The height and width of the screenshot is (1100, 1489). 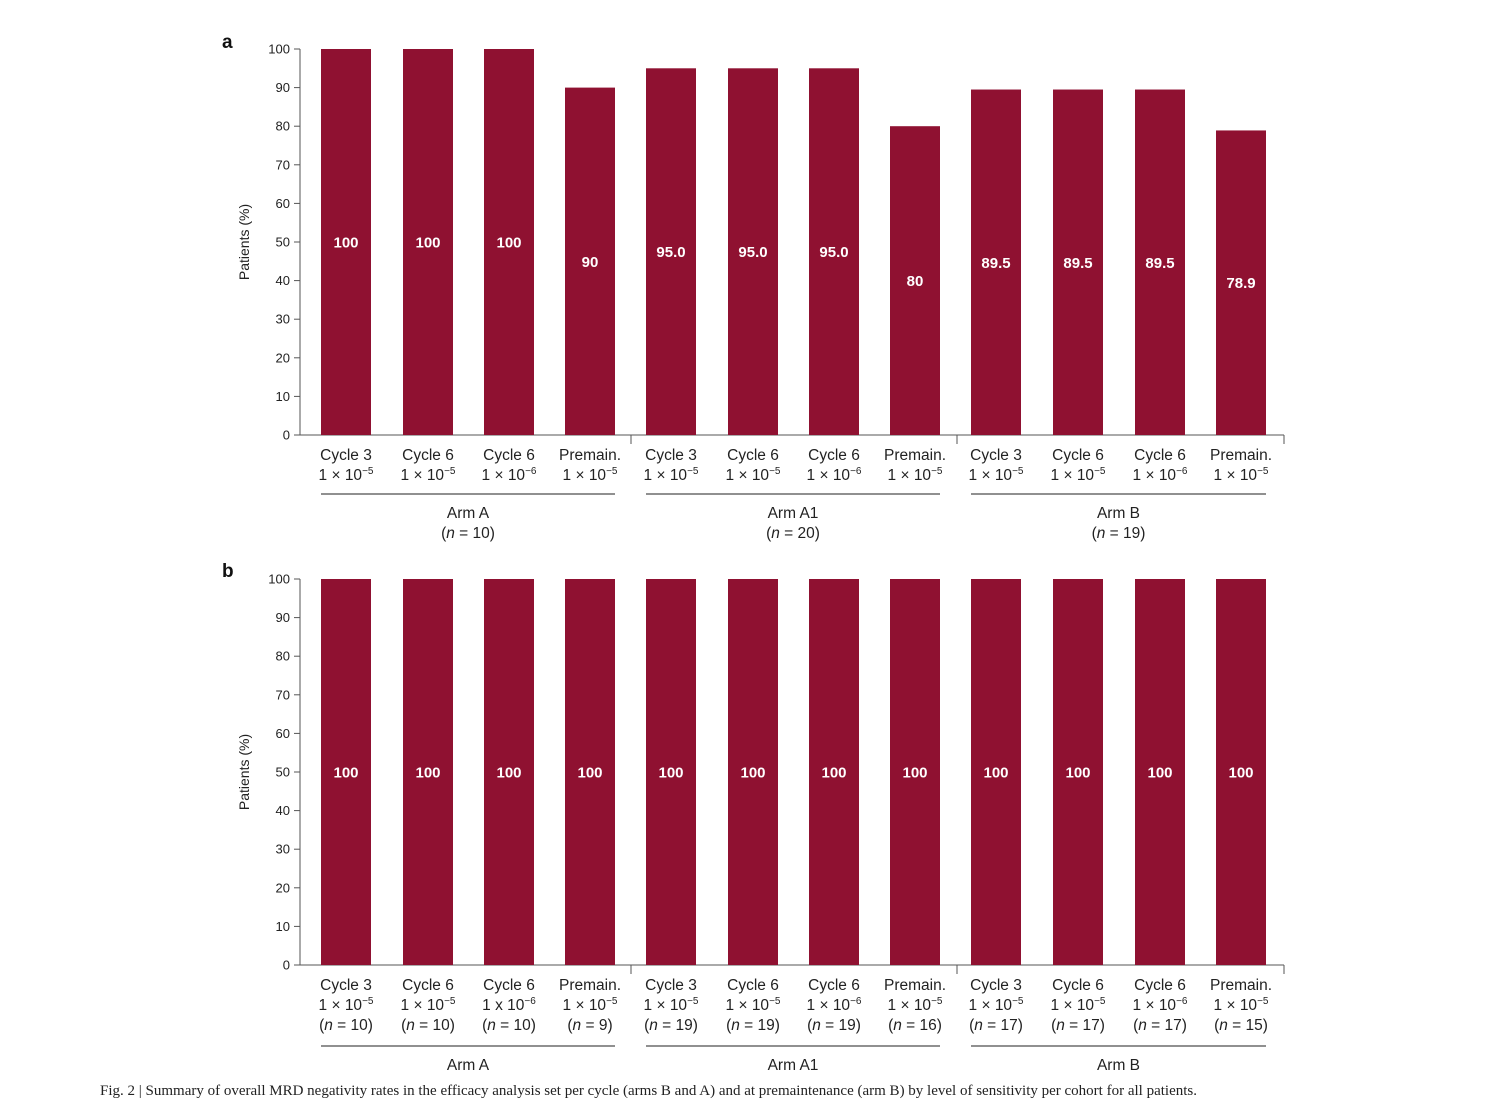 What do you see at coordinates (279, 579) in the screenshot?
I see `y-tick-label: 100` at bounding box center [279, 579].